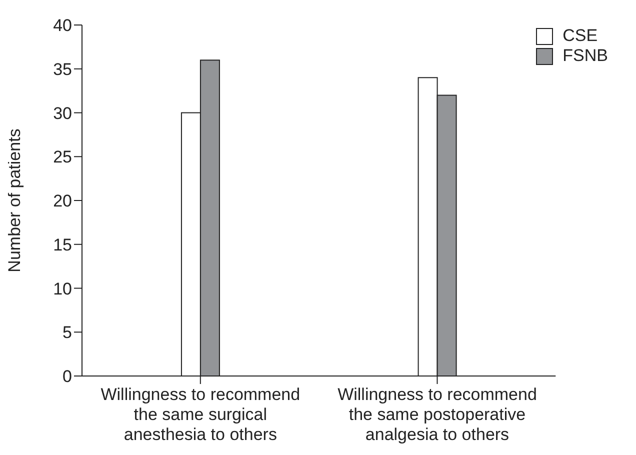 The image size is (636, 455). What do you see at coordinates (62, 69) in the screenshot?
I see `y-tick-label: 35` at bounding box center [62, 69].